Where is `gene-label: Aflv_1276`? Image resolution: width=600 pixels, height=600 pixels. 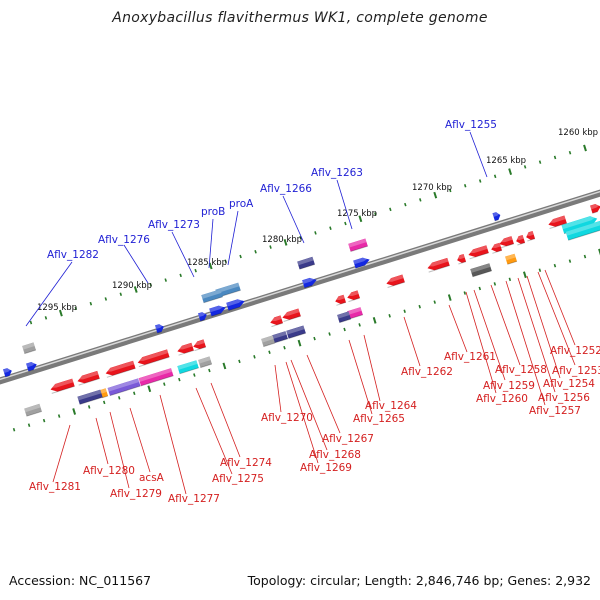 gene-label: Aflv_1276 is located at coordinates (124, 240).